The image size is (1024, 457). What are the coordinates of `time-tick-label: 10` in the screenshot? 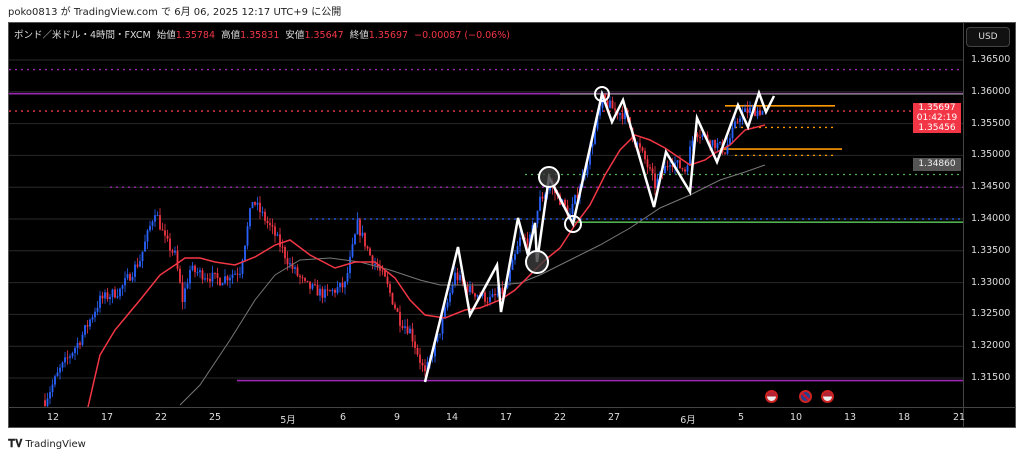 It's located at (796, 417).